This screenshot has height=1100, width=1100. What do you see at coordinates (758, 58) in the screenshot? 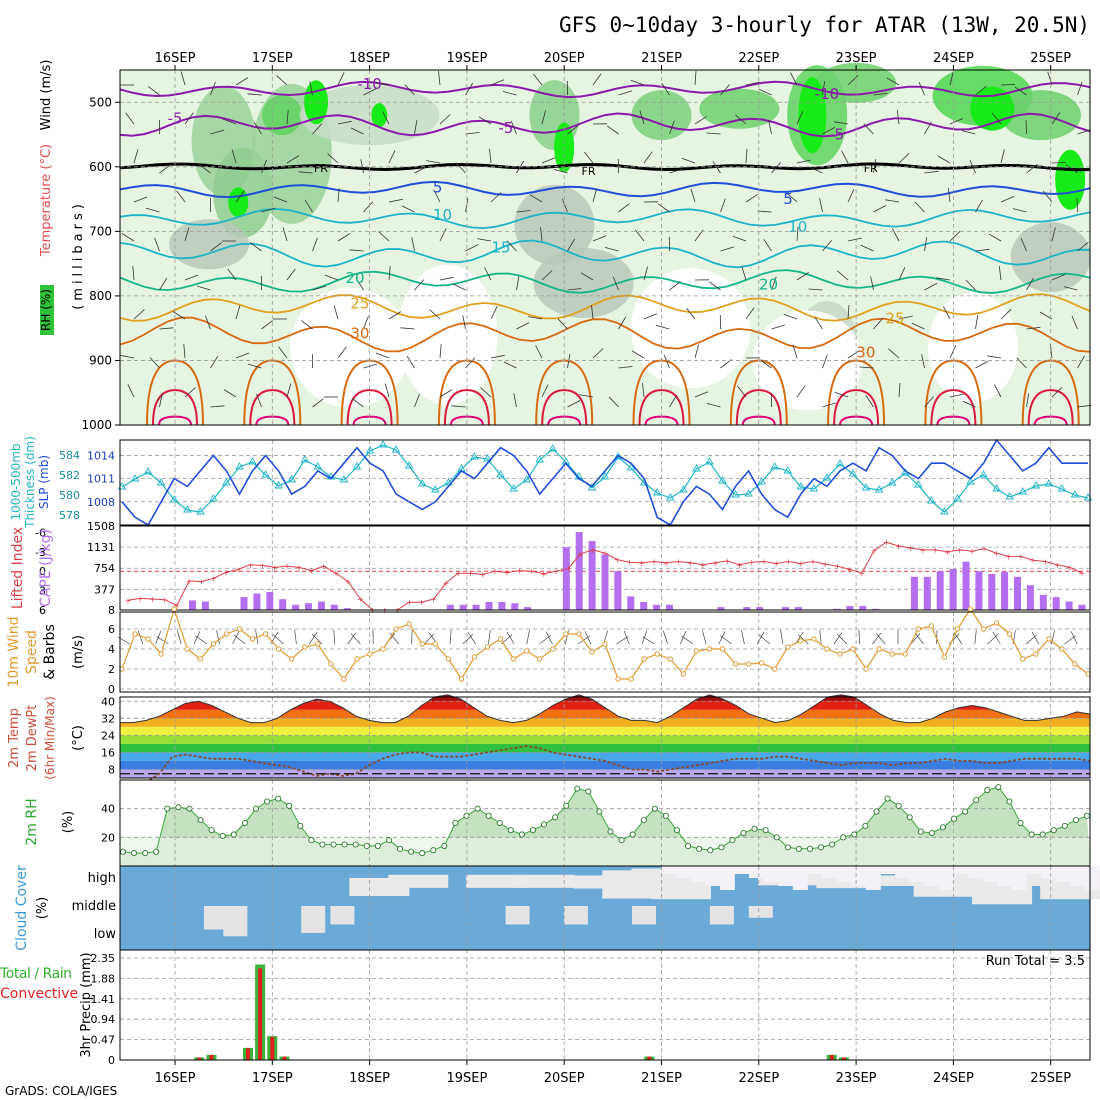
I see `date-label-top: 22SEP` at bounding box center [758, 58].